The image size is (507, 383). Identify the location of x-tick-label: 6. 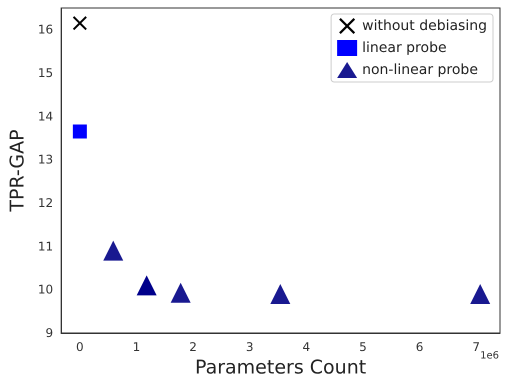
(420, 347).